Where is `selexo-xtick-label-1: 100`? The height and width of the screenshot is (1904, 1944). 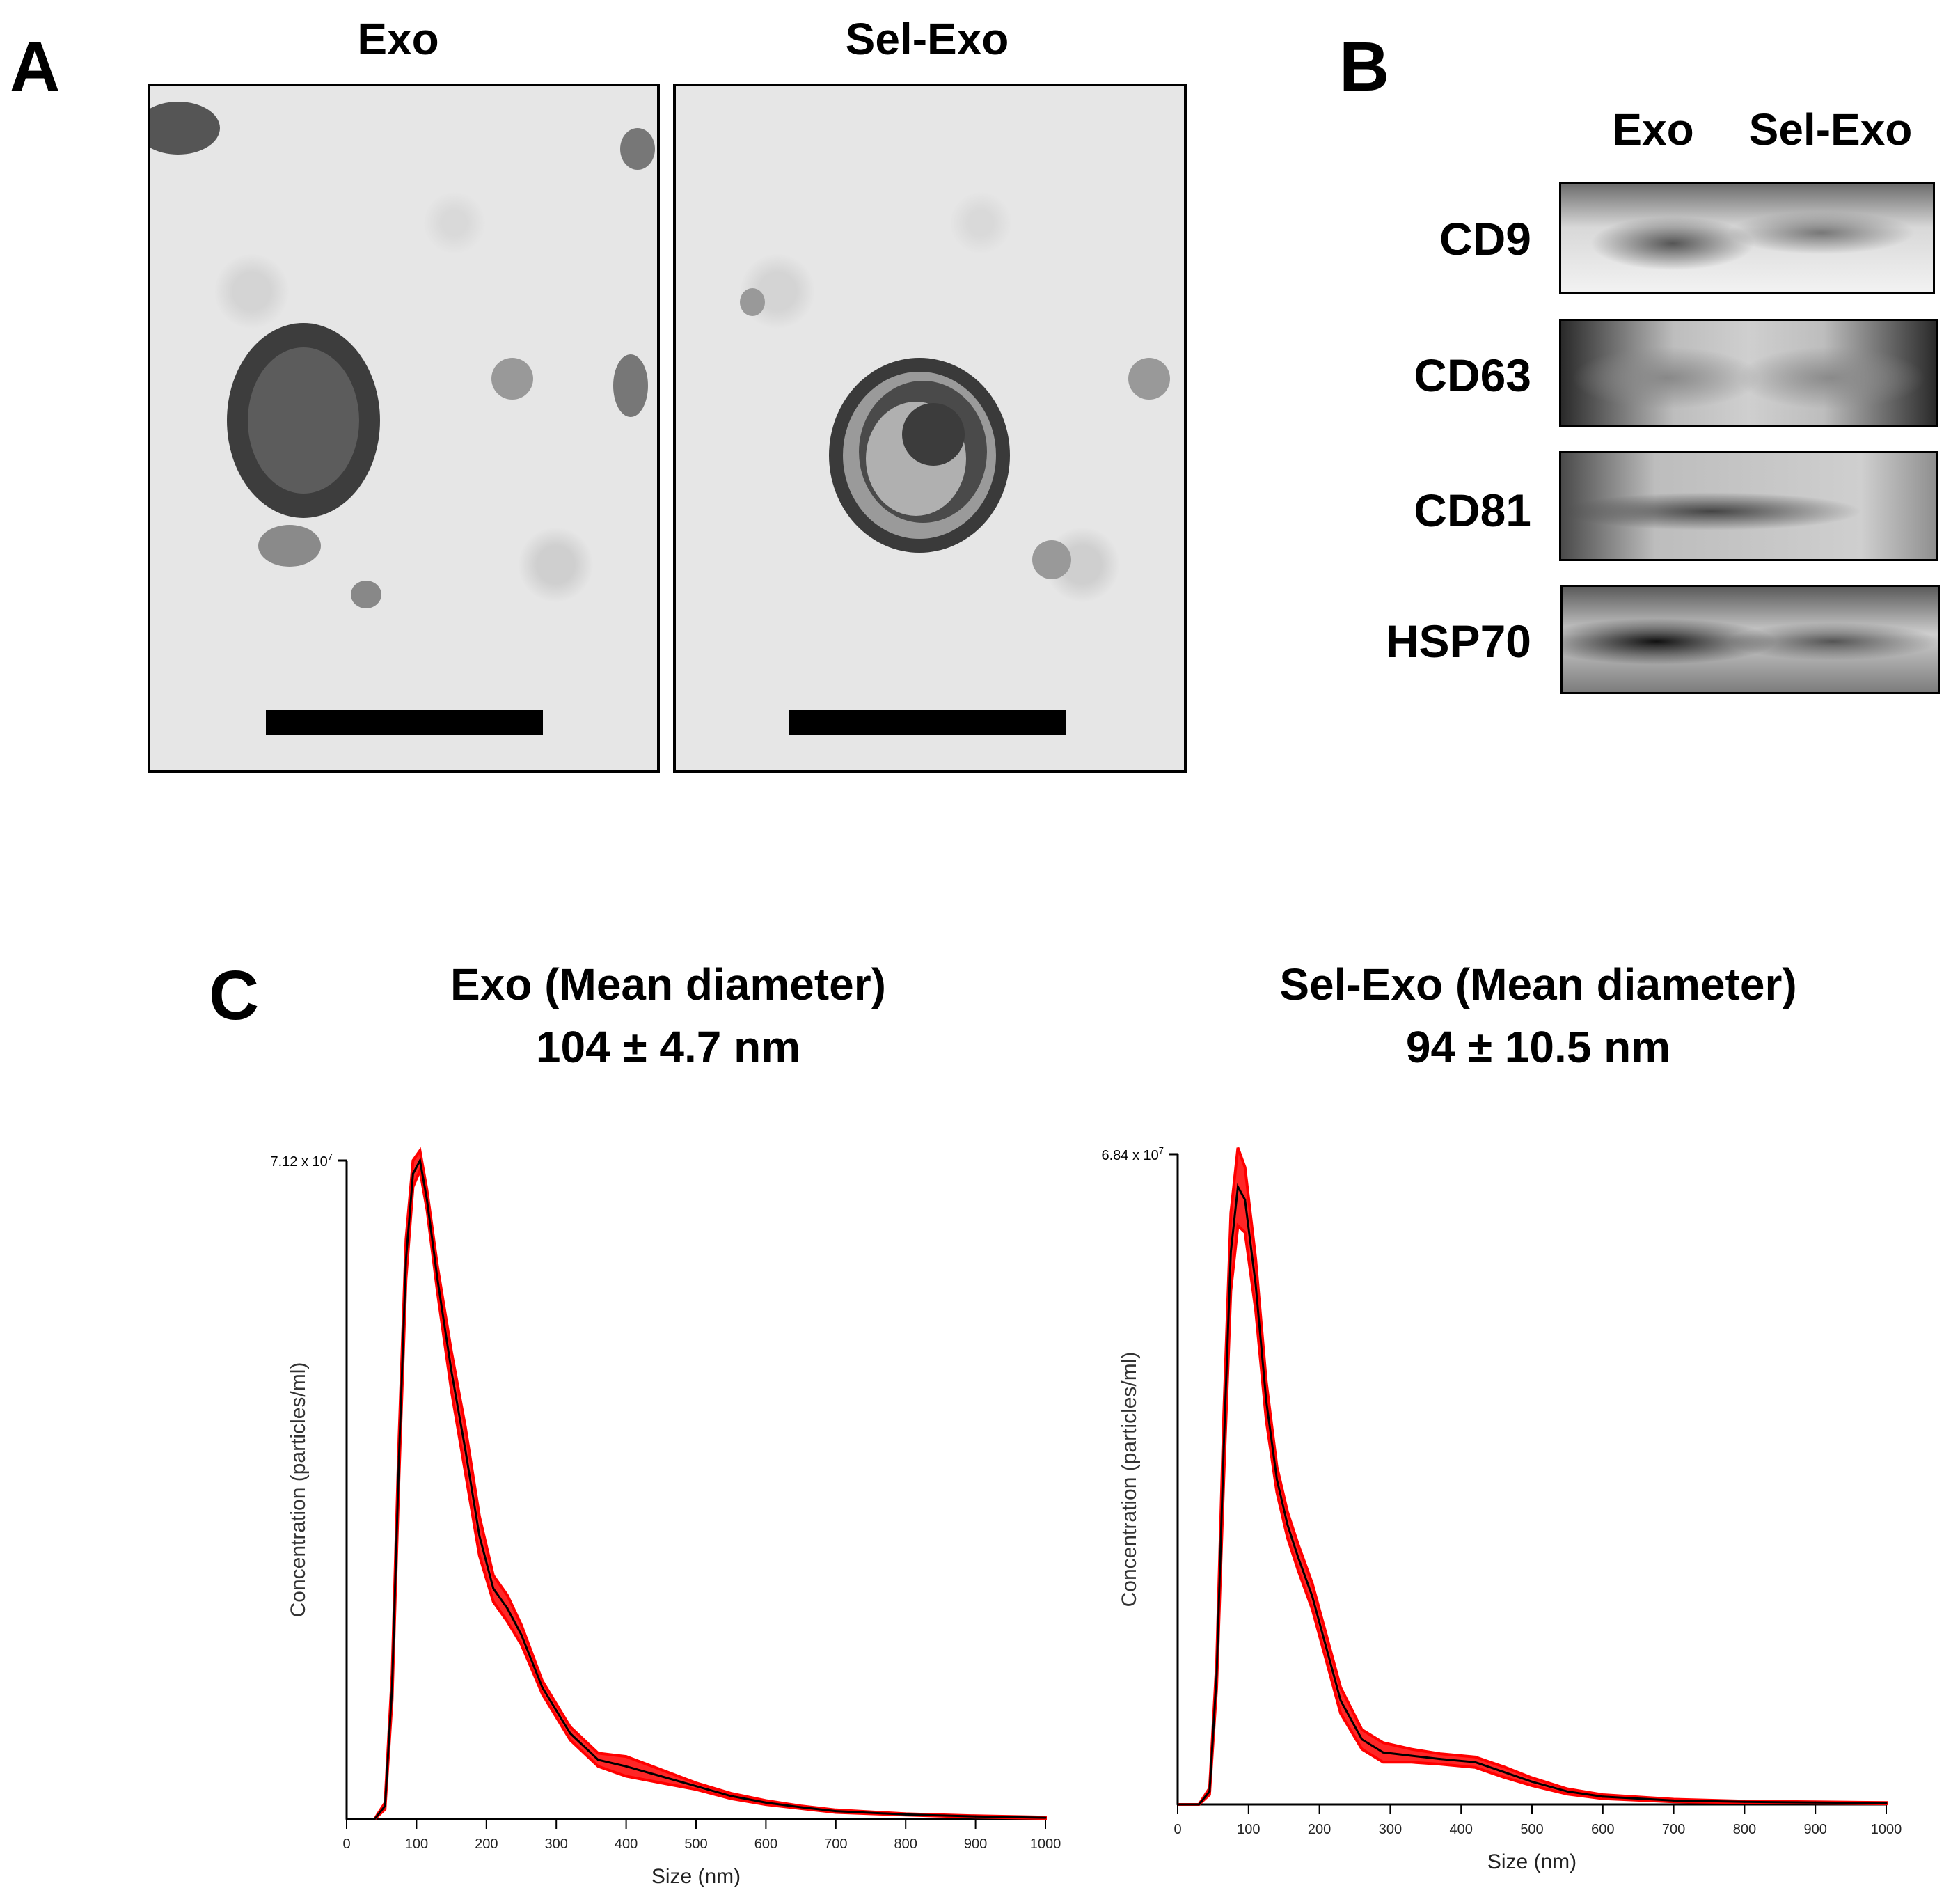 selexo-xtick-label-1: 100 is located at coordinates (1248, 1829).